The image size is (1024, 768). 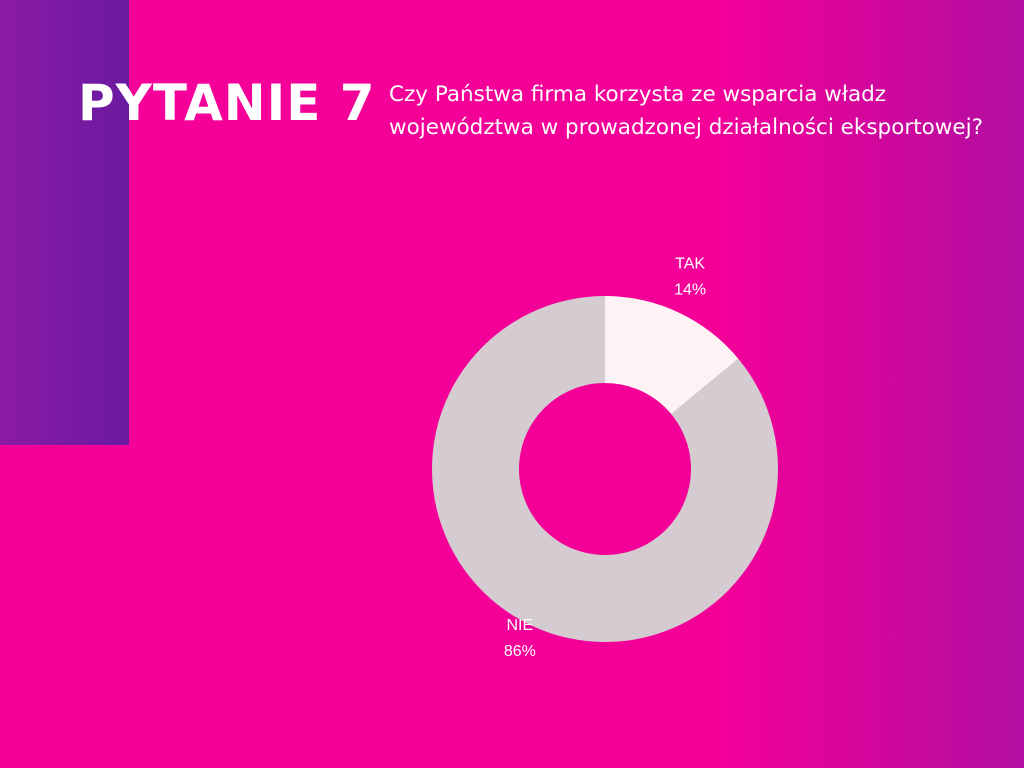 I want to click on side-panel, so click(x=64, y=222).